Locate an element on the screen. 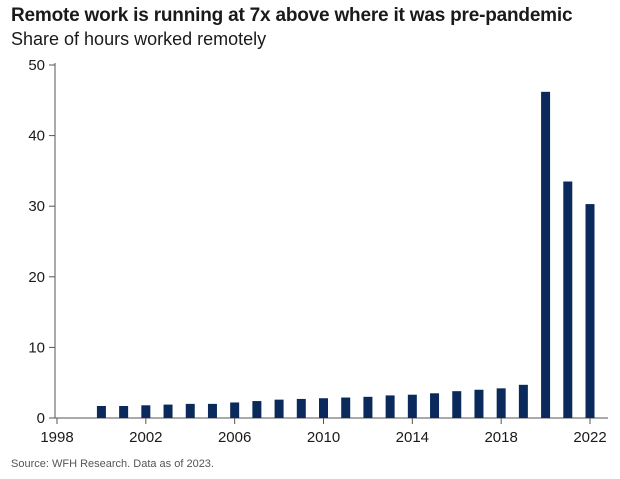  source-note: Source: WFH Research. Data as of 2023. is located at coordinates (112, 464).